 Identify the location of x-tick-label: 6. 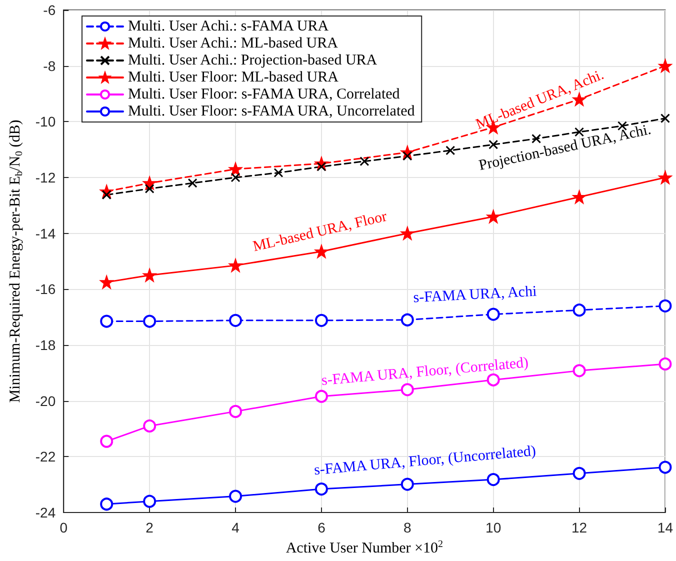
(322, 528).